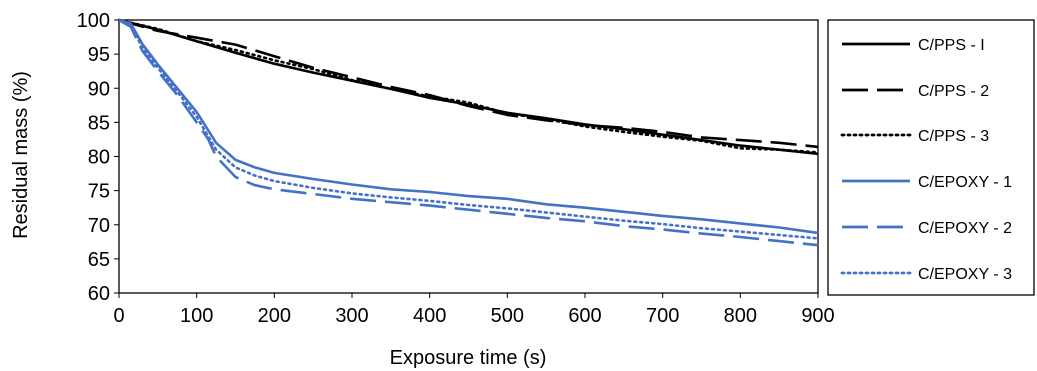 The height and width of the screenshot is (371, 1037). I want to click on x-tick-label: 800, so click(740, 316).